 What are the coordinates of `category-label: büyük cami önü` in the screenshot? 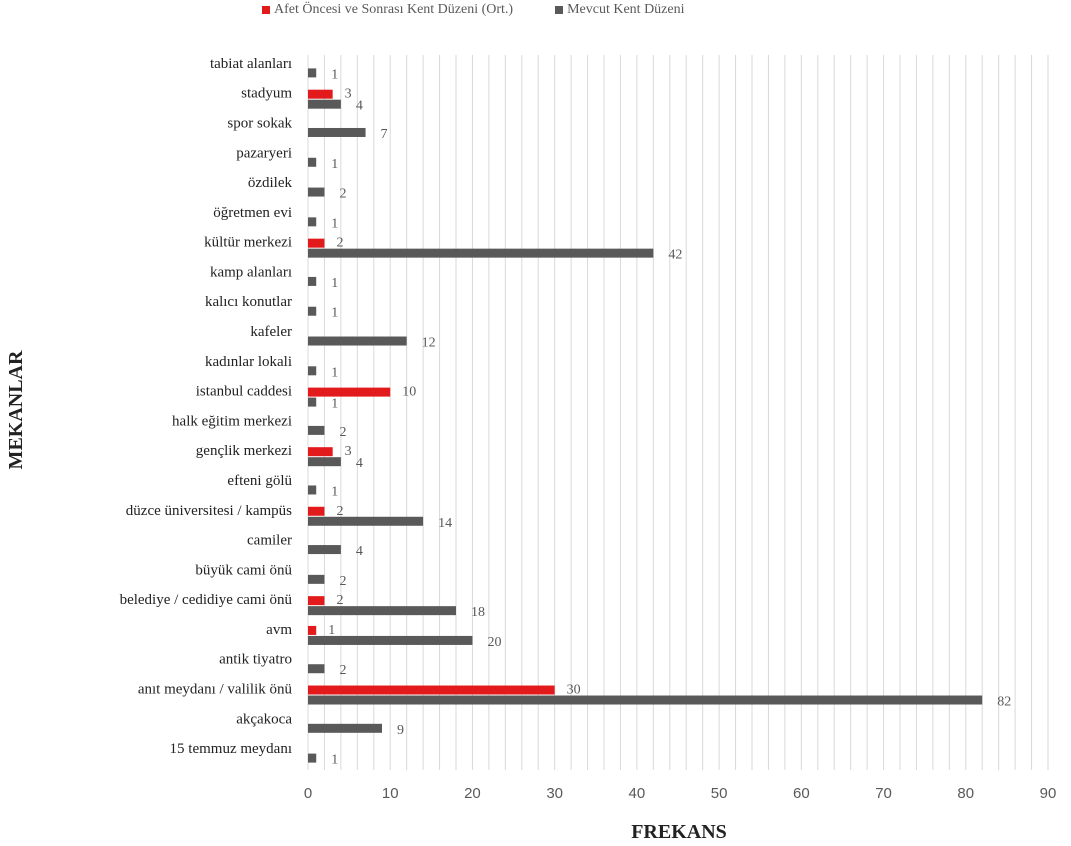 It's located at (243, 570).